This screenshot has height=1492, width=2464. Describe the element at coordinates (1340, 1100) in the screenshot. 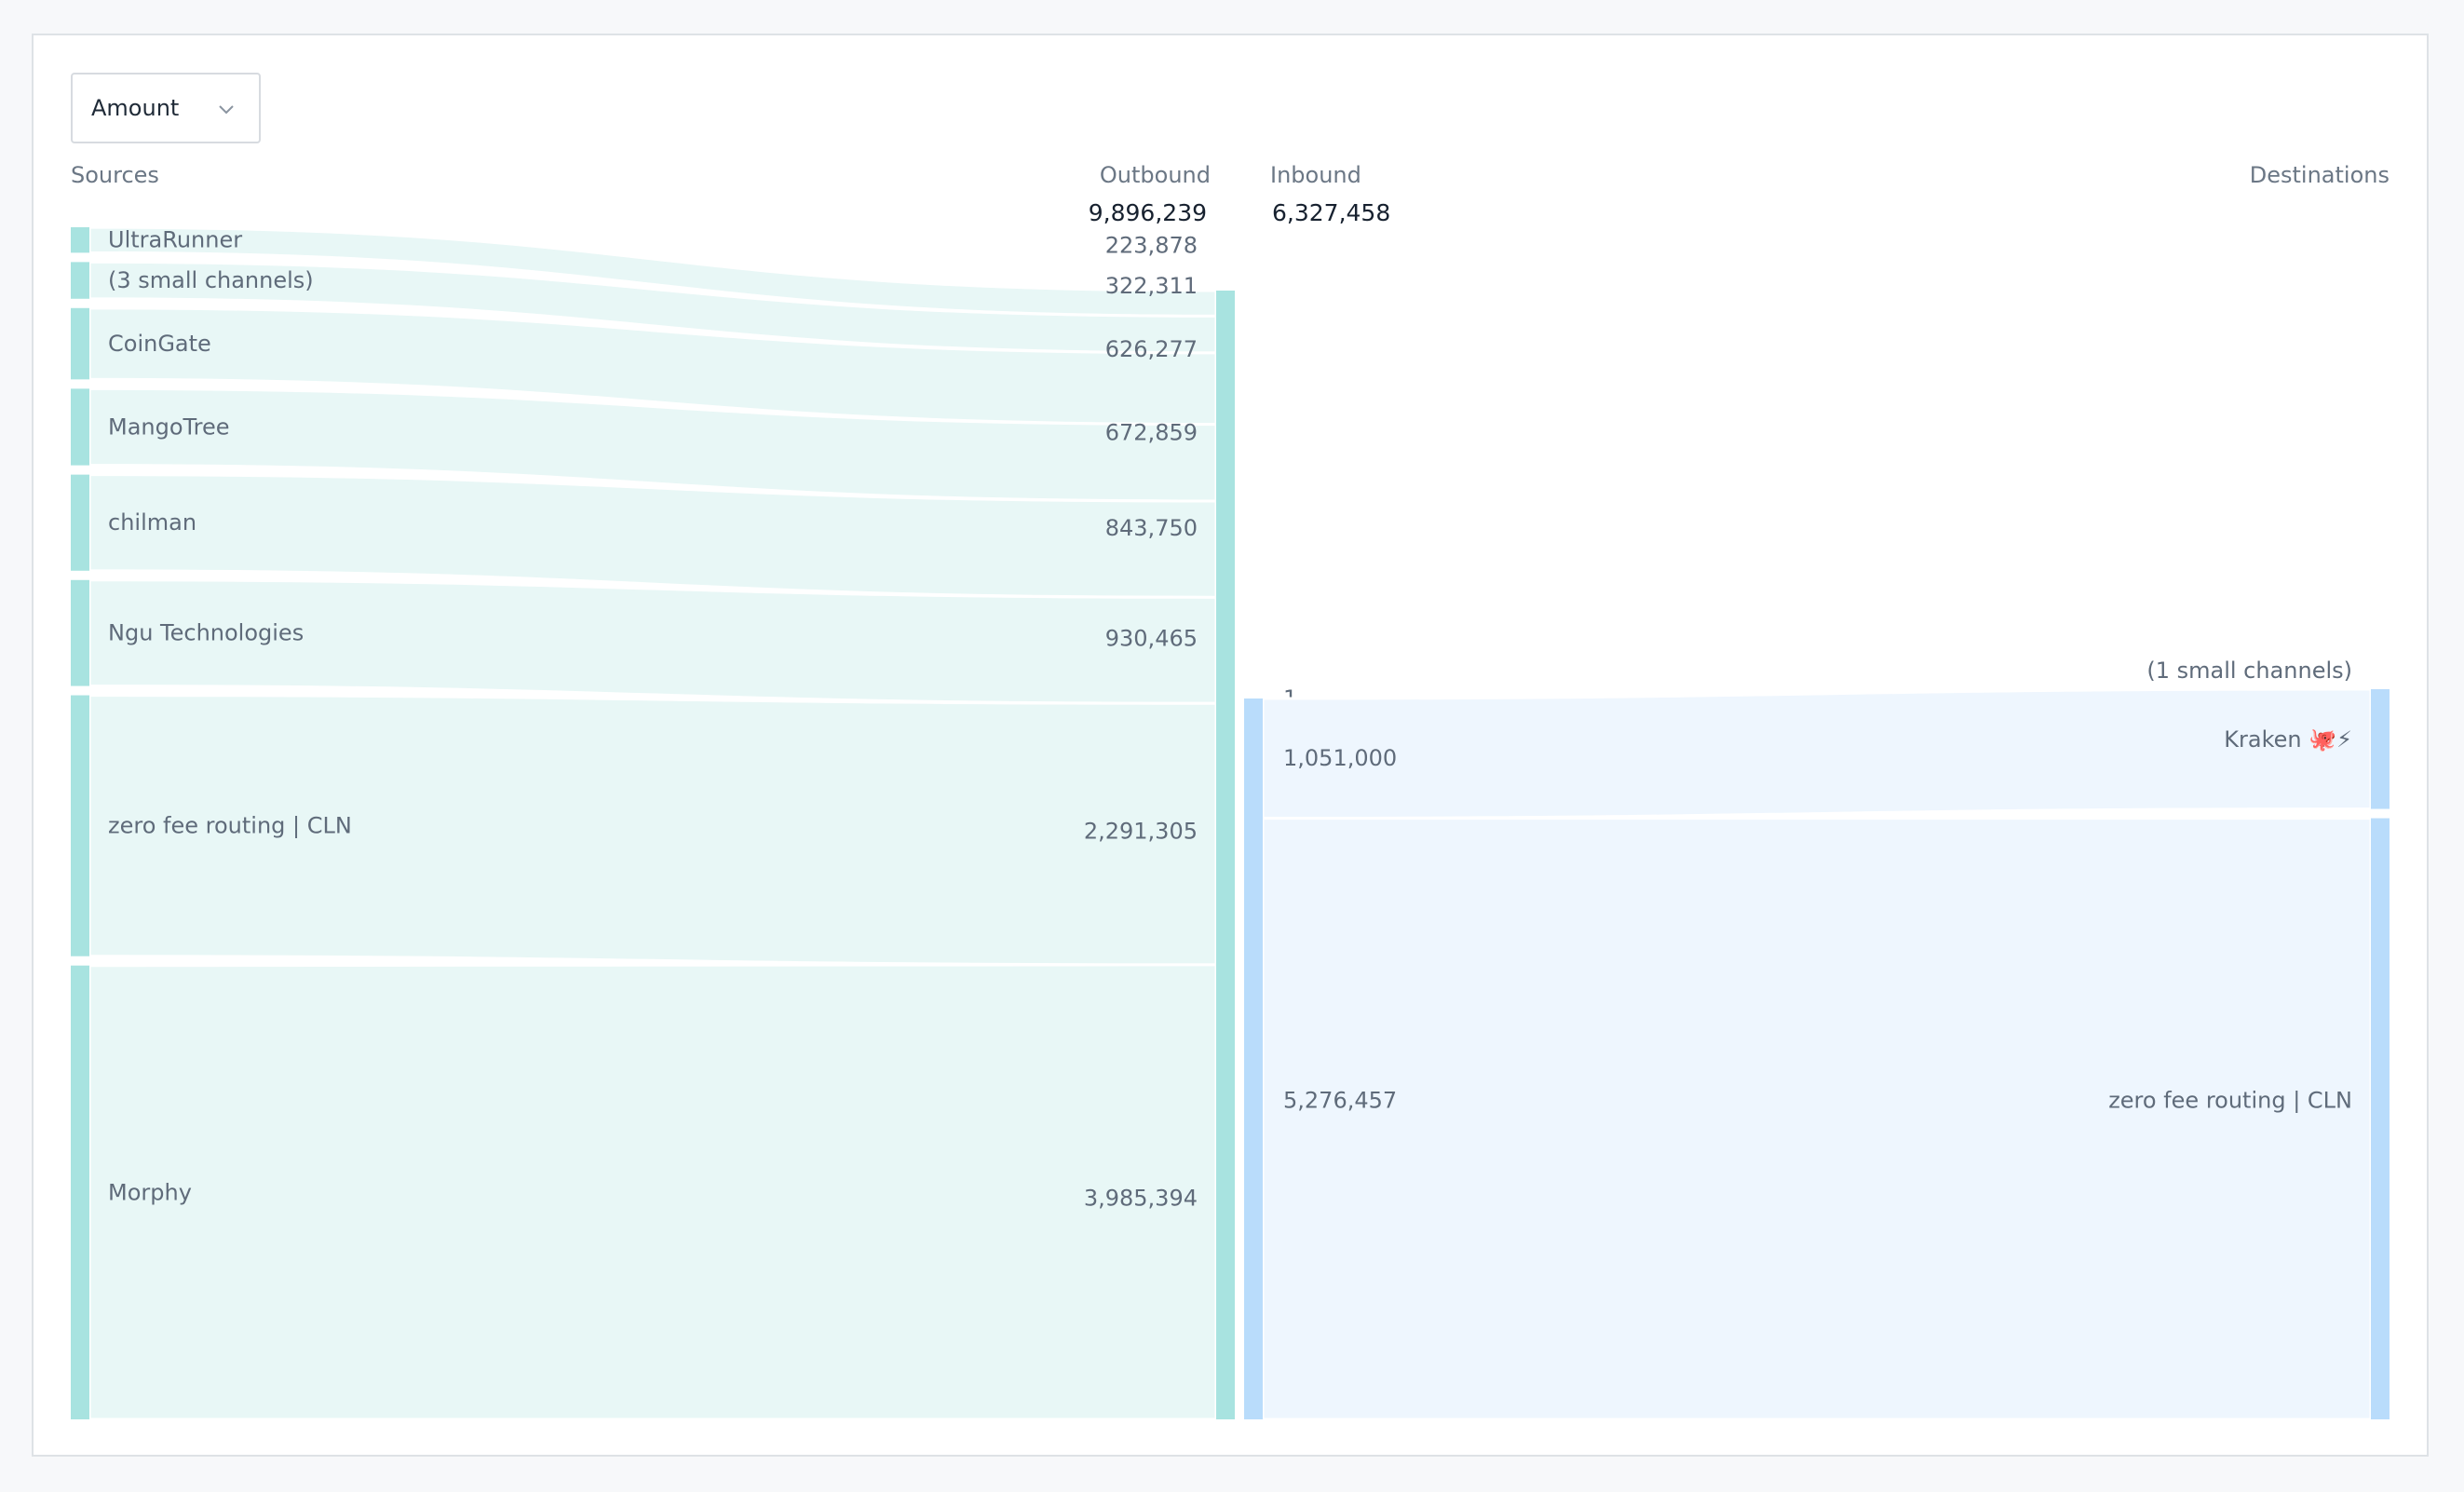

I see `destination-value-zero-fee-routing-cln: 5,276,457` at that location.